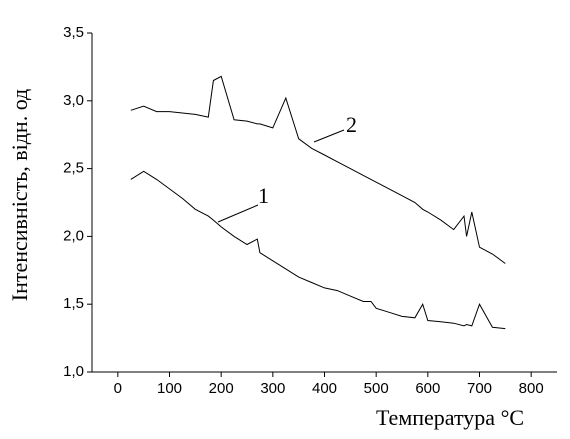 The width and height of the screenshot is (570, 439). What do you see at coordinates (73, 235) in the screenshot?
I see `y-tick-label: 2,0` at bounding box center [73, 235].